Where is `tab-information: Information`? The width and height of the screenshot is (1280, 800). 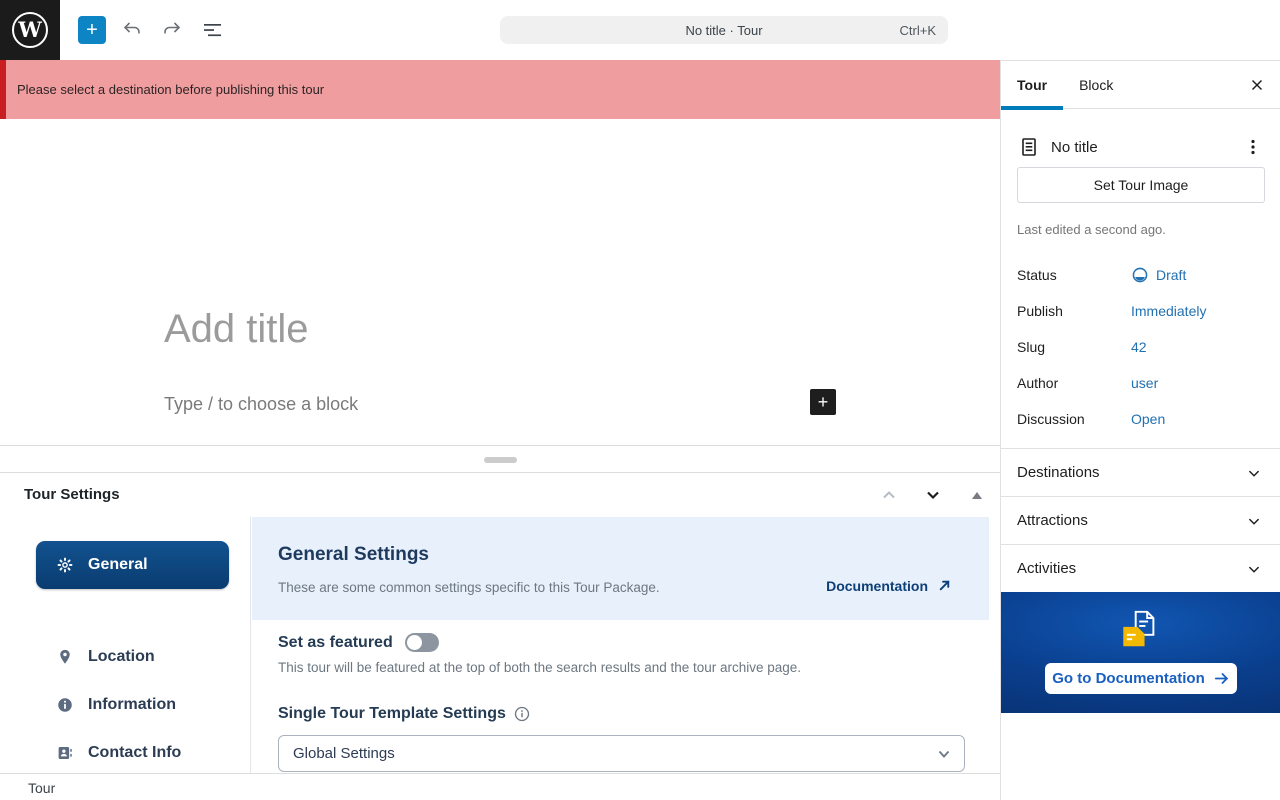 tab-information: Information is located at coordinates (132, 705).